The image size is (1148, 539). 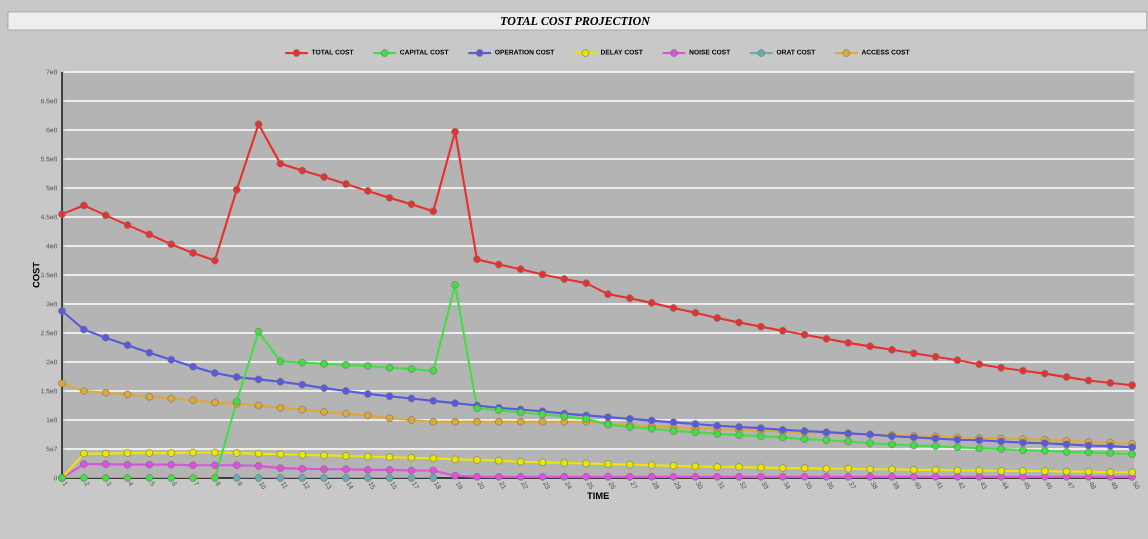 What do you see at coordinates (575, 21) in the screenshot?
I see `chart-title: TOTAL COST PROJECTION` at bounding box center [575, 21].